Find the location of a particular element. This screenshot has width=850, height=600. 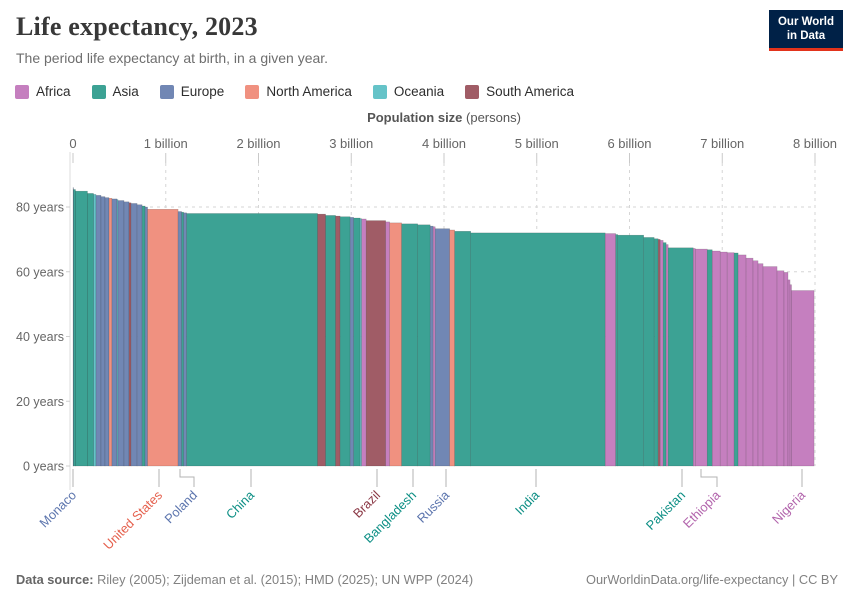

legend-swatch-africa is located at coordinates (22, 91).